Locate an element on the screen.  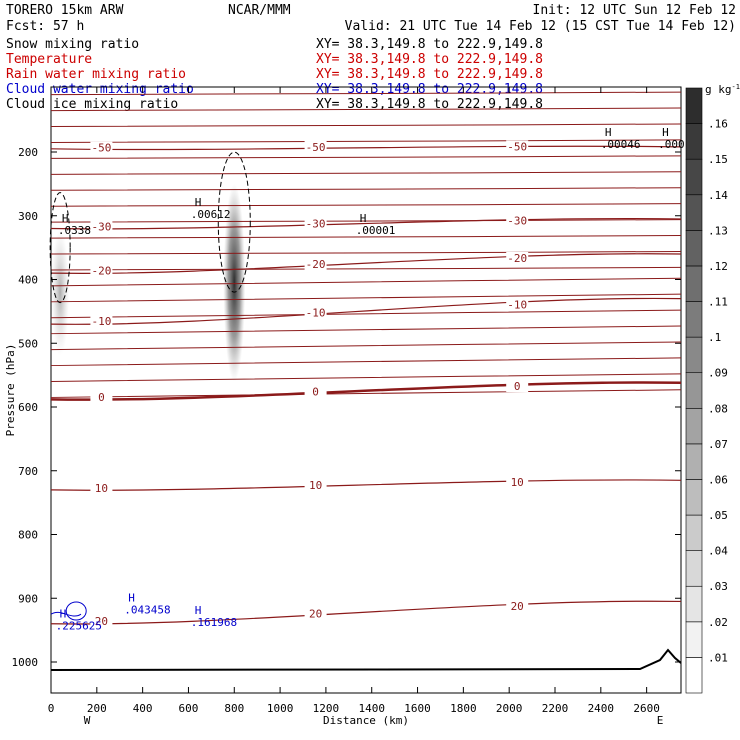
y-tick-label: 500 is located at coordinates (28, 343).